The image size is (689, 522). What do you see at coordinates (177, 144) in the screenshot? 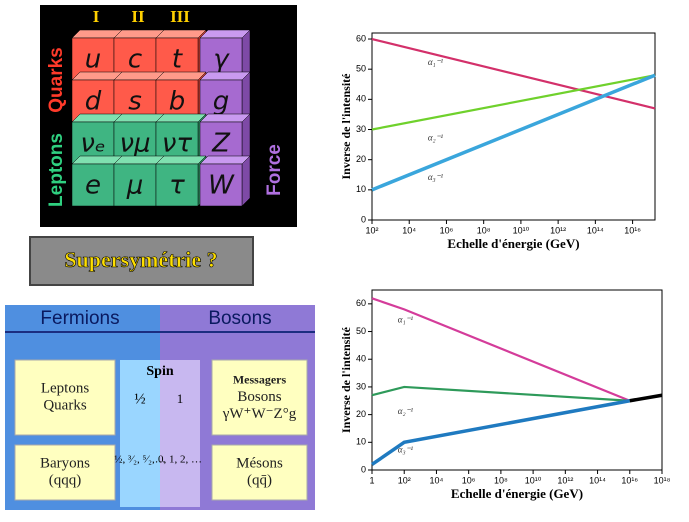
I see `particle: ντ` at bounding box center [177, 144].